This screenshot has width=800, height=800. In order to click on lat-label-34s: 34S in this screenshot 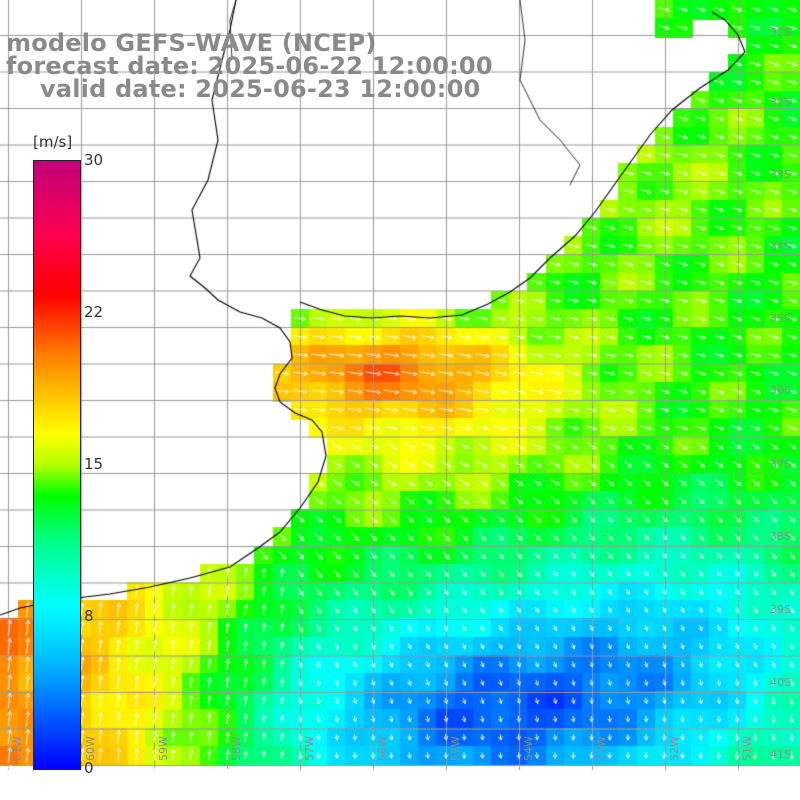, I will do `click(780, 246)`.